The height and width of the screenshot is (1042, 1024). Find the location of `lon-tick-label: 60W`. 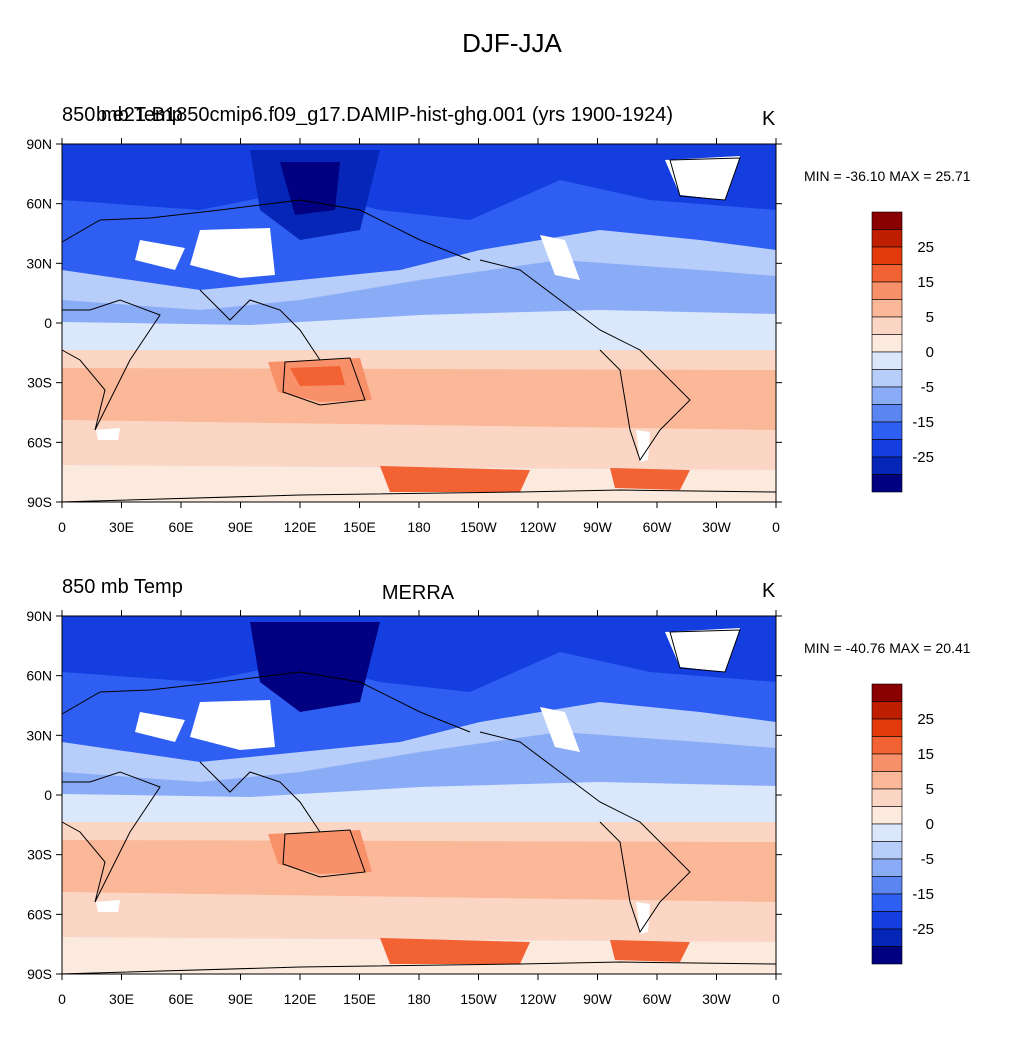

lon-tick-label: 60W is located at coordinates (658, 999).